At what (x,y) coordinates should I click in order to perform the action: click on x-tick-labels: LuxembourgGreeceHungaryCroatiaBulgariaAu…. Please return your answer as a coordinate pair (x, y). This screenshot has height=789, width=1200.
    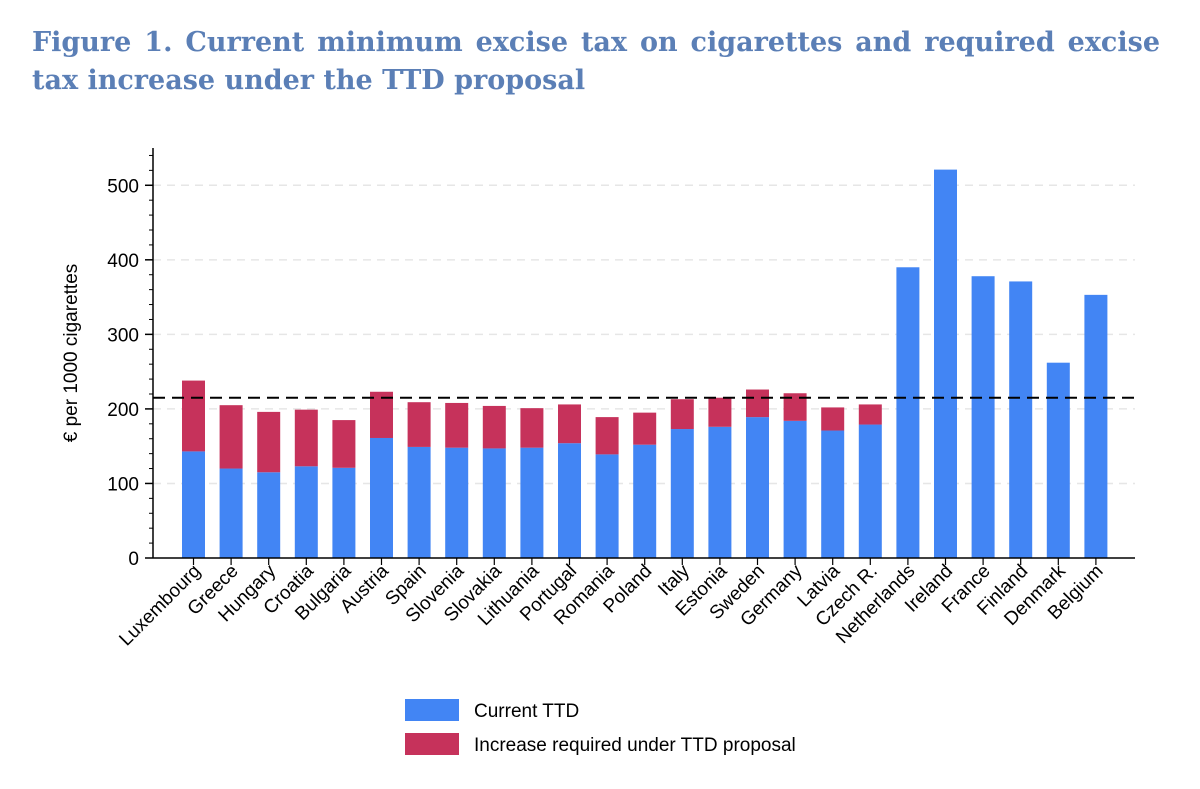
    Looking at the image, I should click on (611, 605).